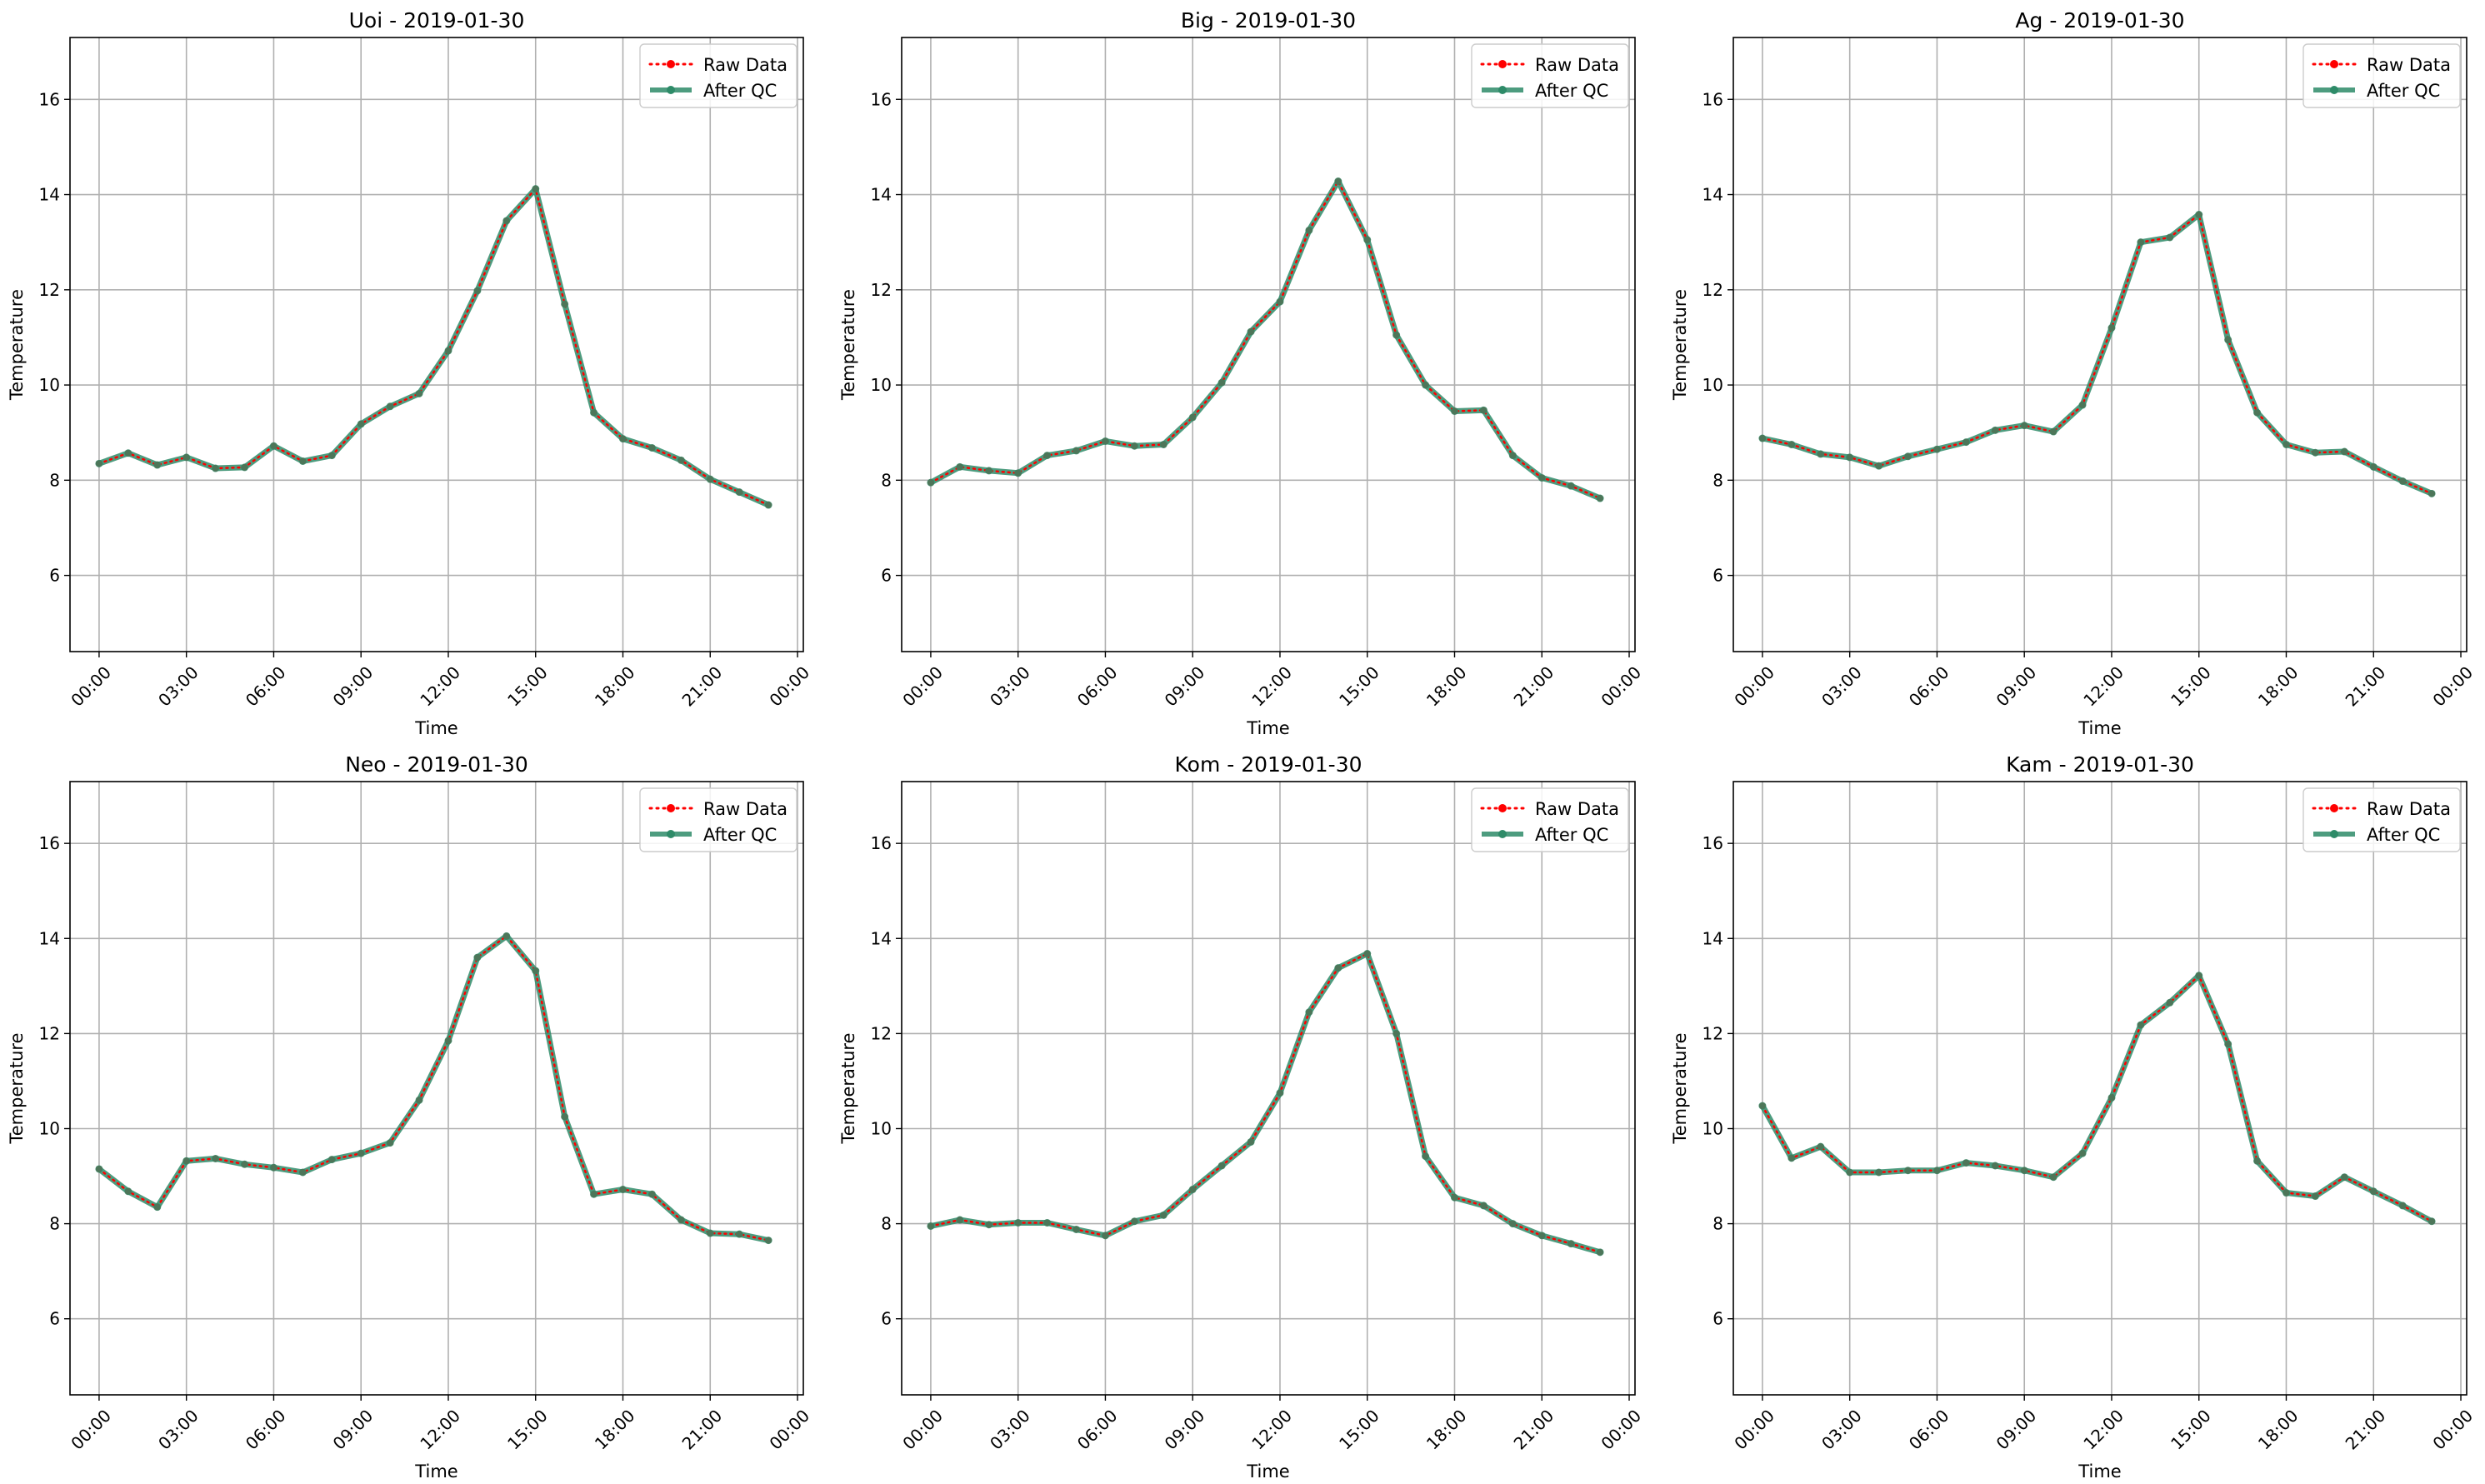 The width and height of the screenshot is (2485, 1484). What do you see at coordinates (2016, 687) in the screenshot?
I see `x-tick-label: 09:00` at bounding box center [2016, 687].